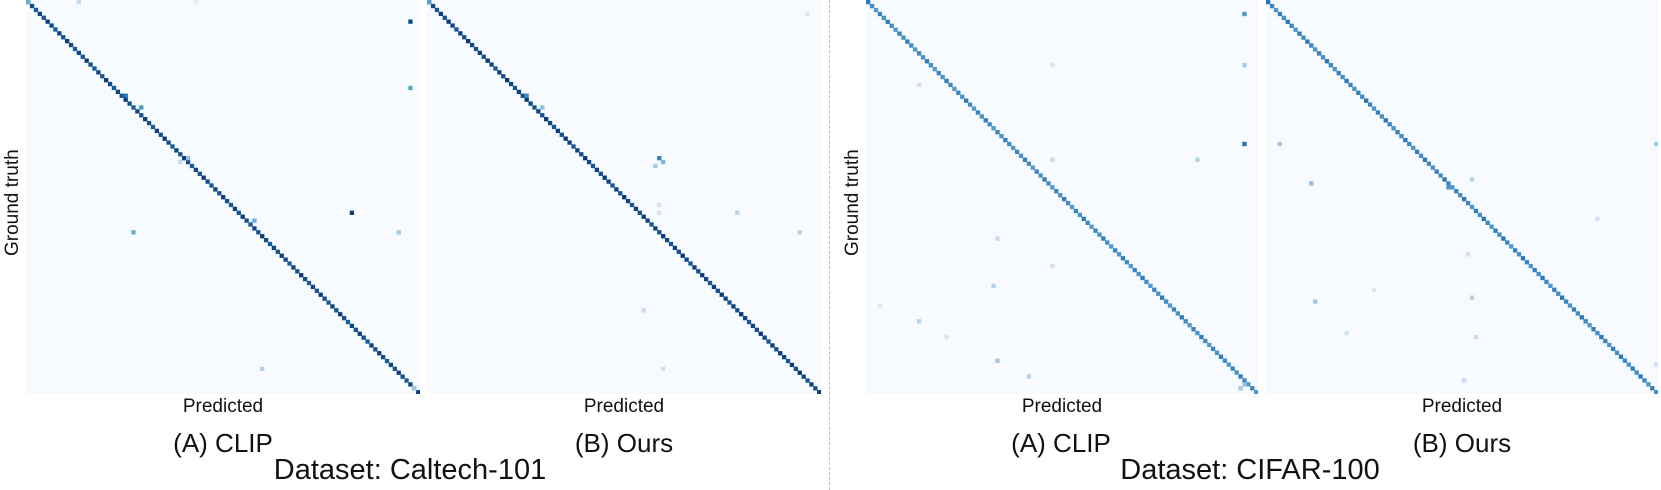 Image resolution: width=1661 pixels, height=490 pixels. I want to click on dataset-caption-cifar: Dataset: CIFAR-100, so click(1250, 470).